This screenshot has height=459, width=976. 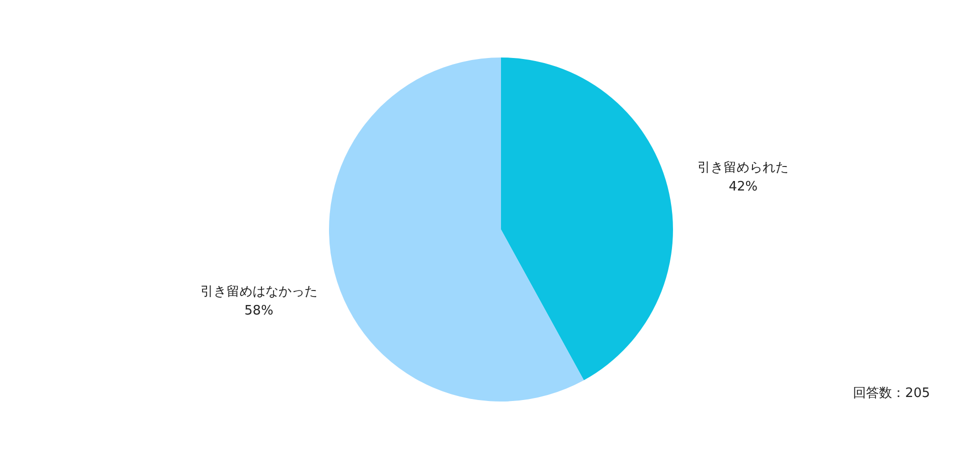 What do you see at coordinates (259, 311) in the screenshot?
I see `data-label: 58%` at bounding box center [259, 311].